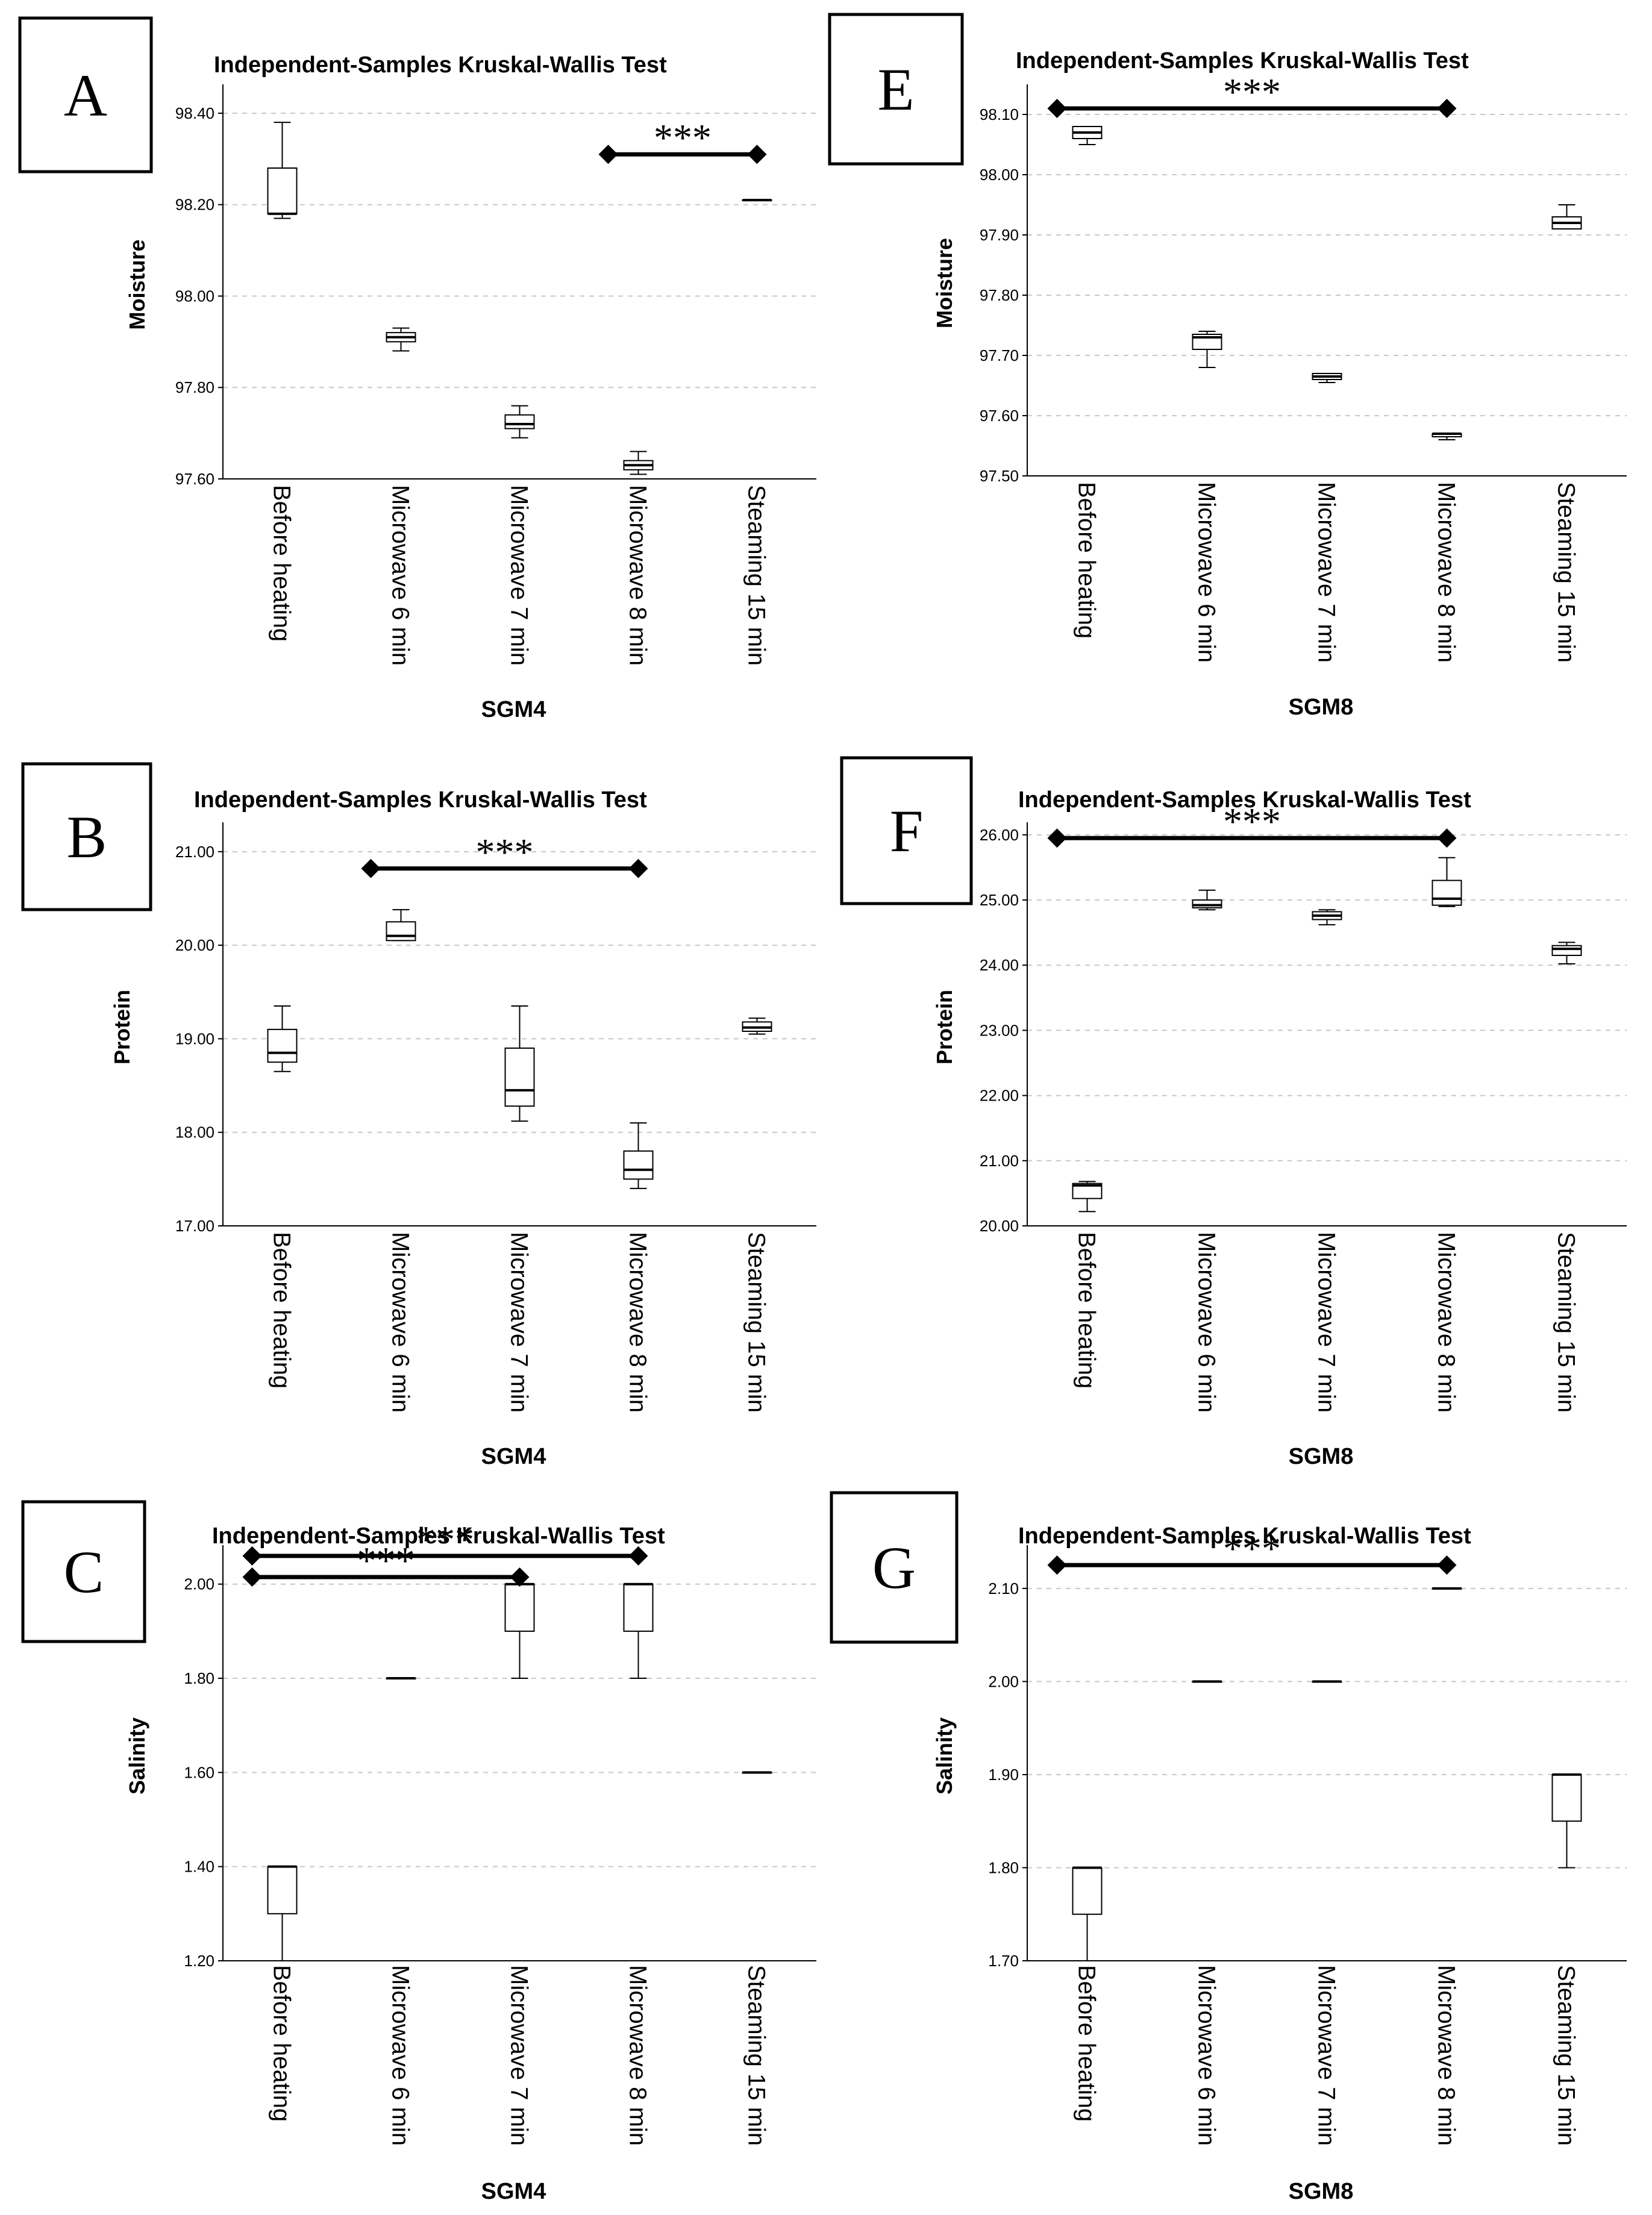 The width and height of the screenshot is (1652, 2215). Describe the element at coordinates (194, 1226) in the screenshot. I see `y-tick-label: 17.00` at that location.